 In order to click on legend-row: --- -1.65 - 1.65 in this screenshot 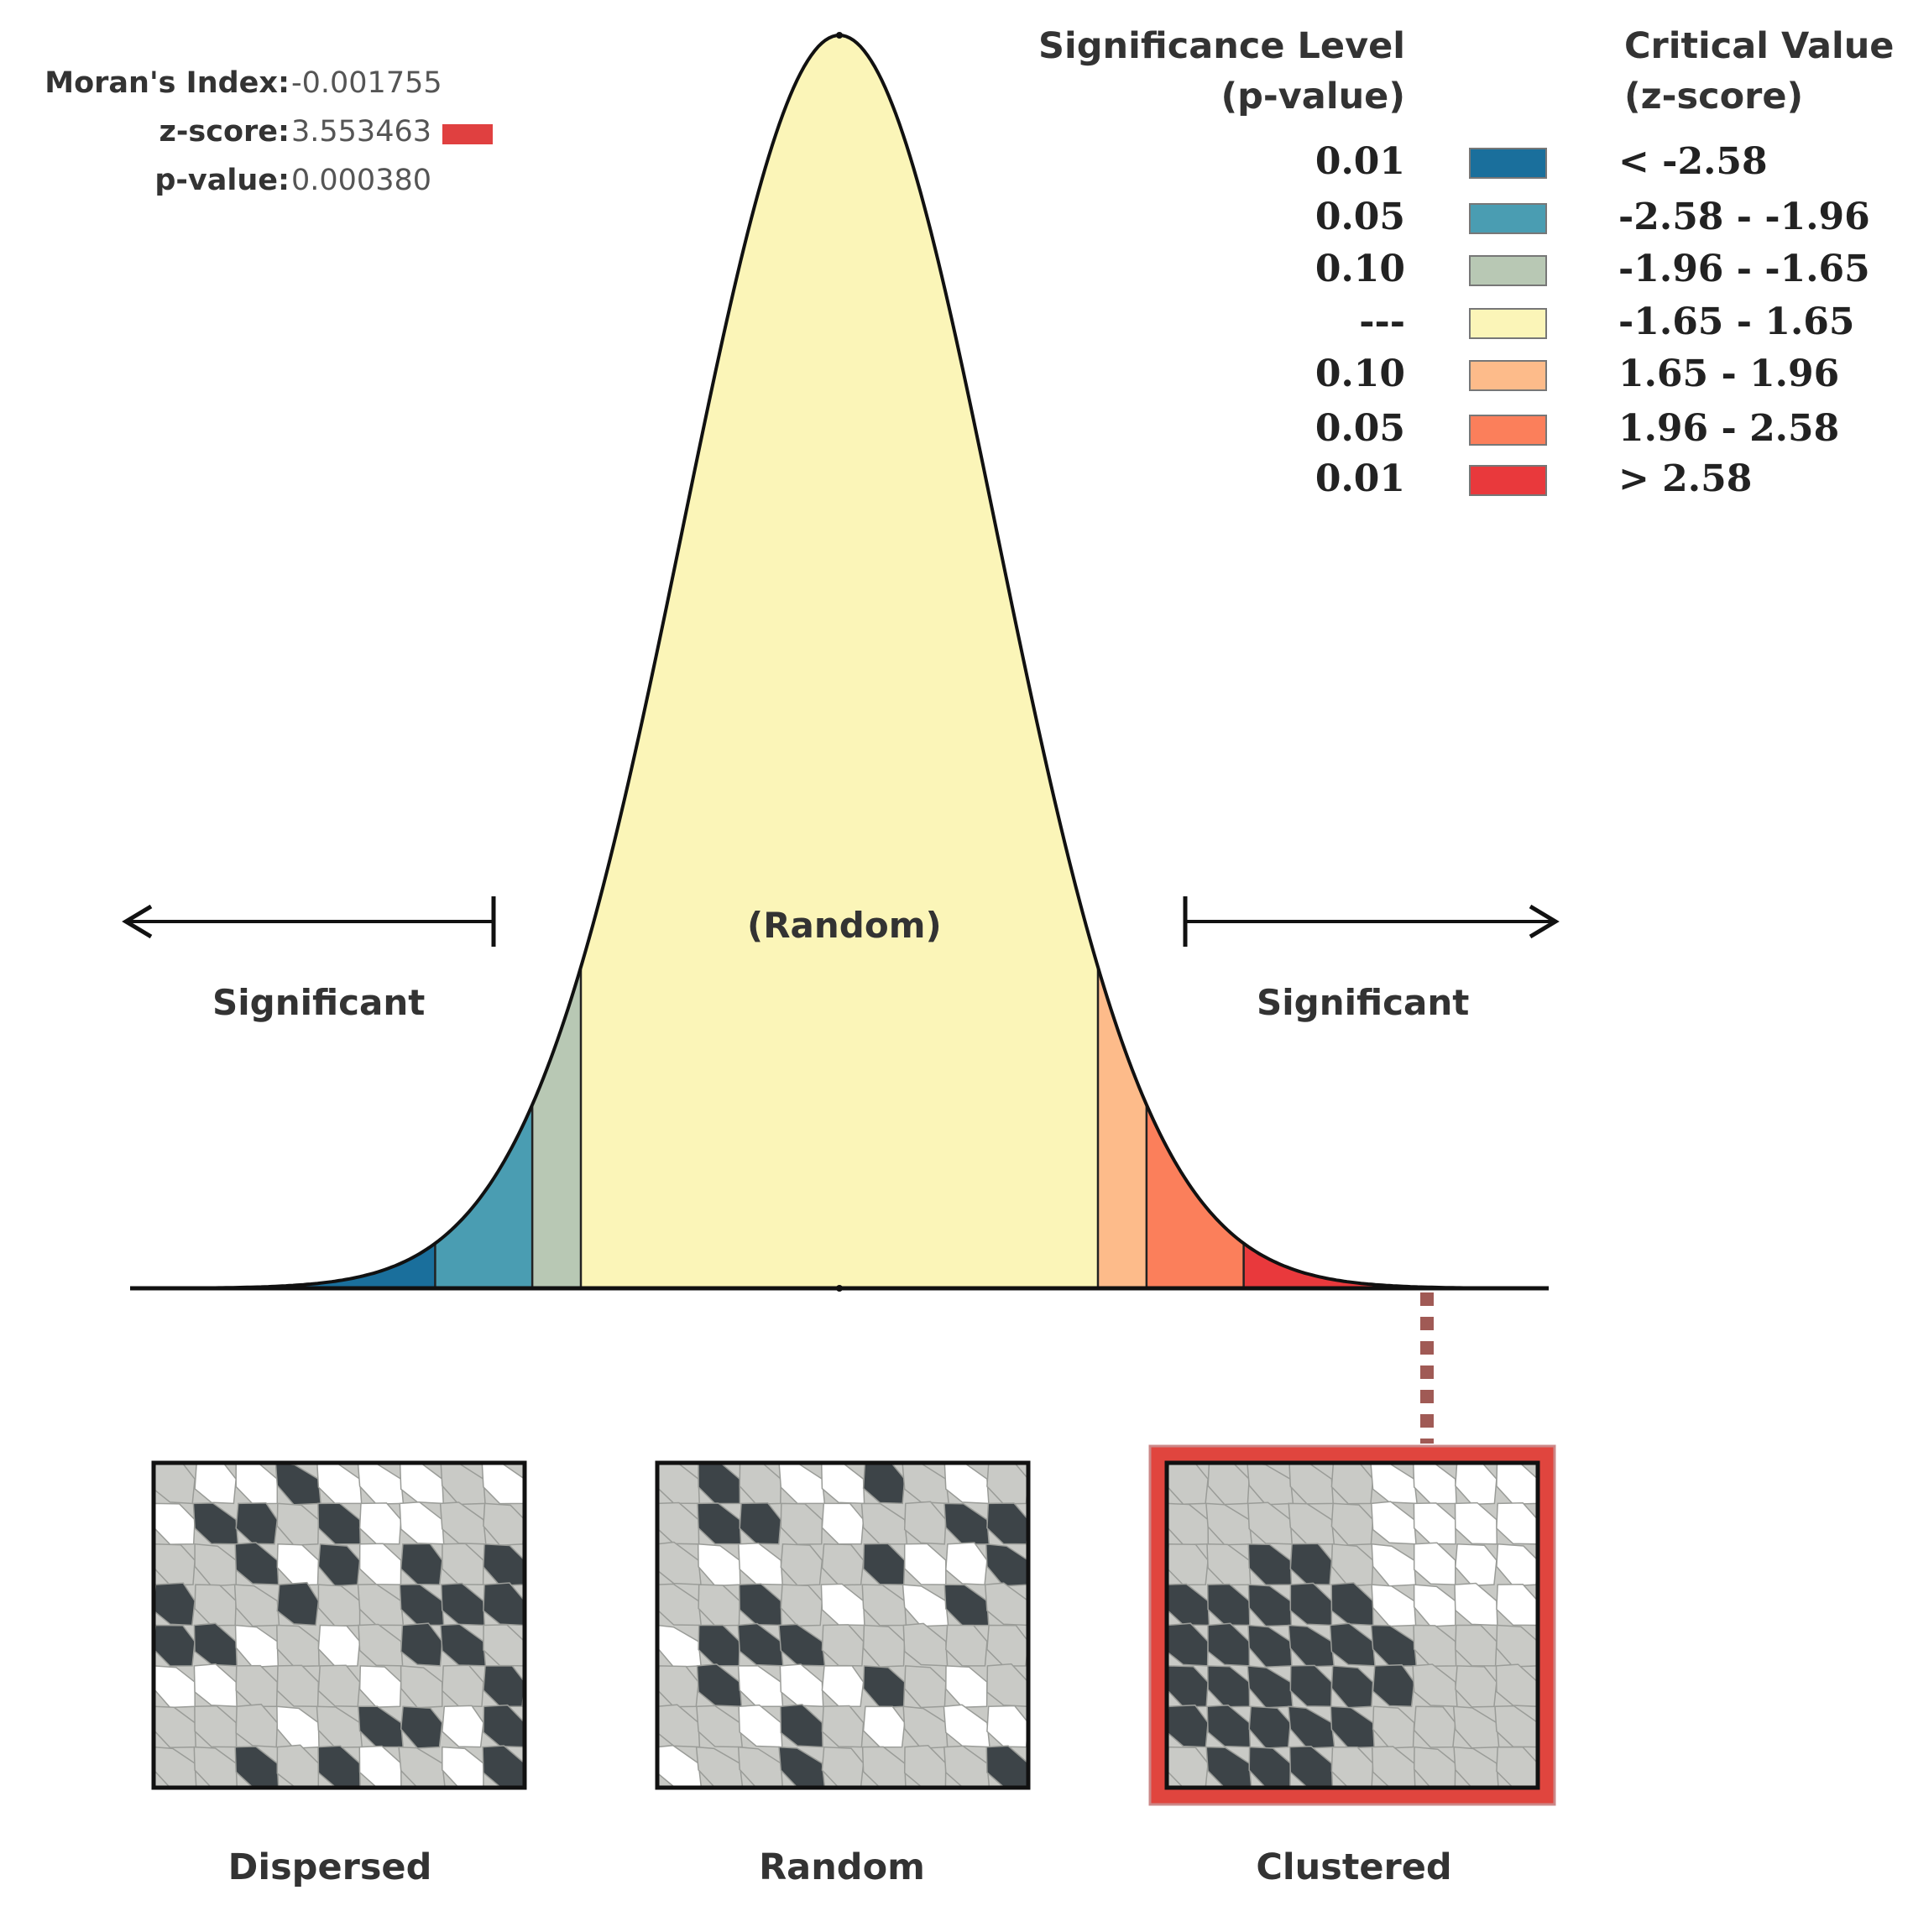, I will do `click(956, 322)`.